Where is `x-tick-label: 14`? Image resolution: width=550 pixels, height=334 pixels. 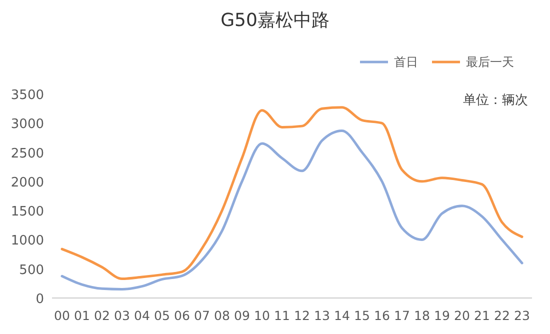 x-tick-label: 14 is located at coordinates (342, 315).